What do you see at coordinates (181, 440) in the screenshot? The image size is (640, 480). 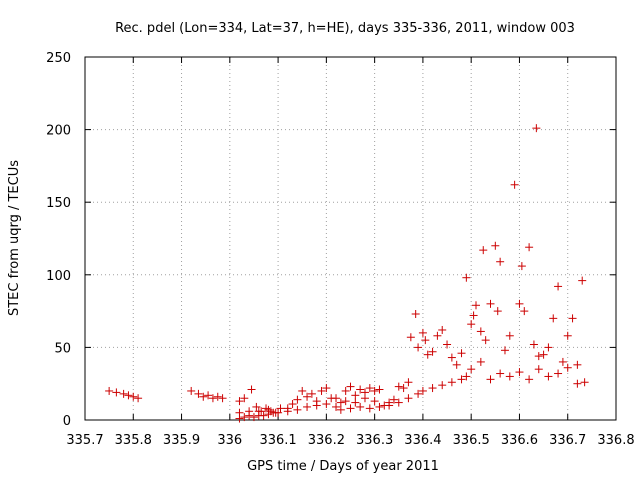 I see `x-tick-label: 335.9` at bounding box center [181, 440].